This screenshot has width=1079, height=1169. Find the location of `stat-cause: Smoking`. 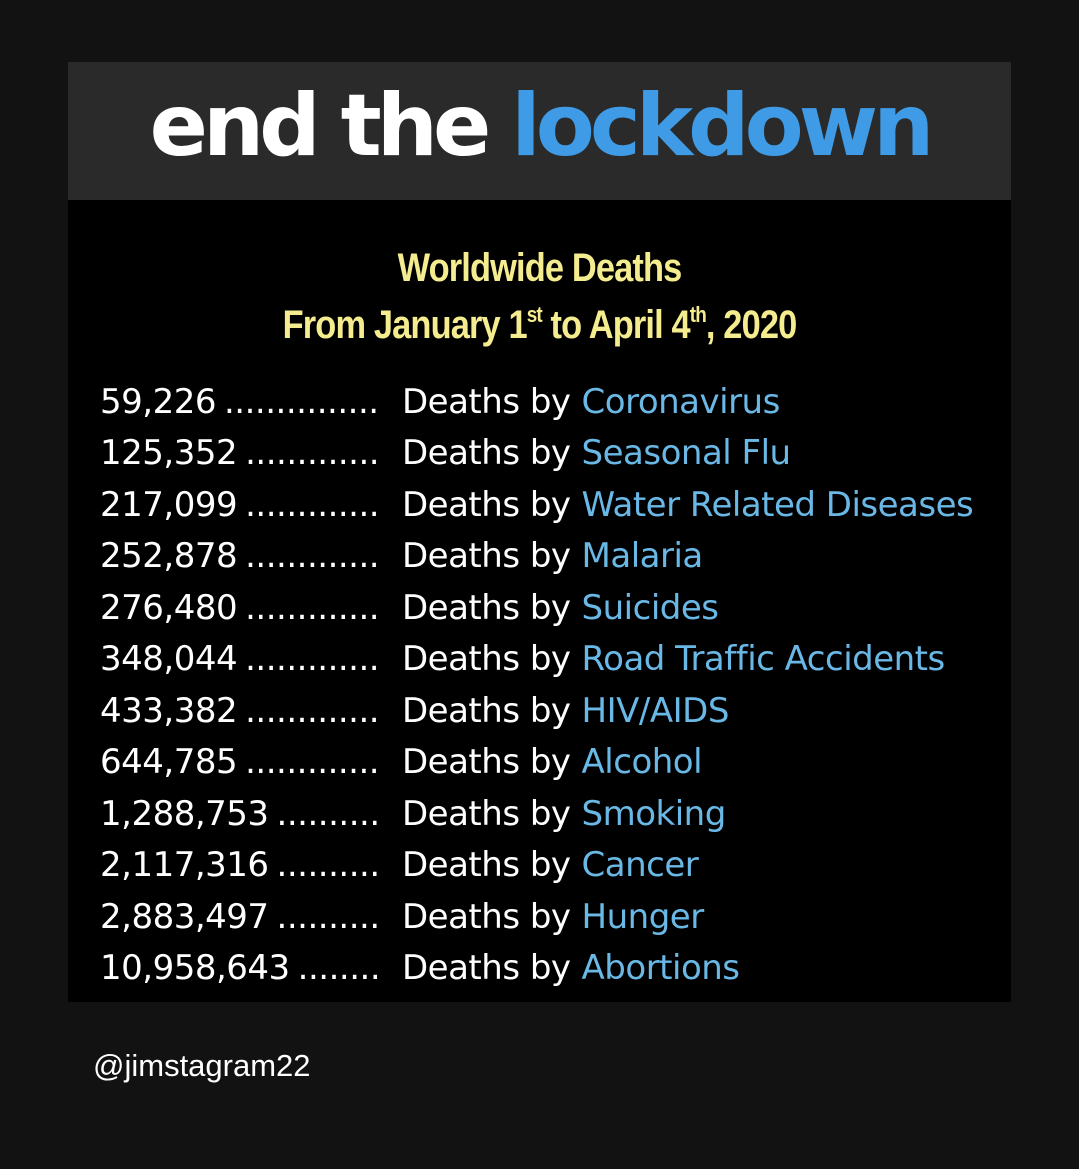

stat-cause: Smoking is located at coordinates (654, 813).